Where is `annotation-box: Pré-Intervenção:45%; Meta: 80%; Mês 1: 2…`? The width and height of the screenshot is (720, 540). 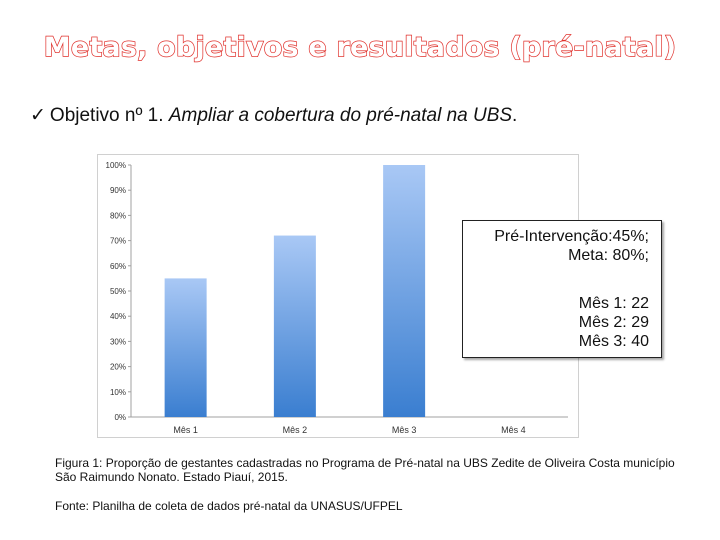 annotation-box: Pré-Intervenção:45%; Meta: 80%; Mês 1: 2… is located at coordinates (562, 289).